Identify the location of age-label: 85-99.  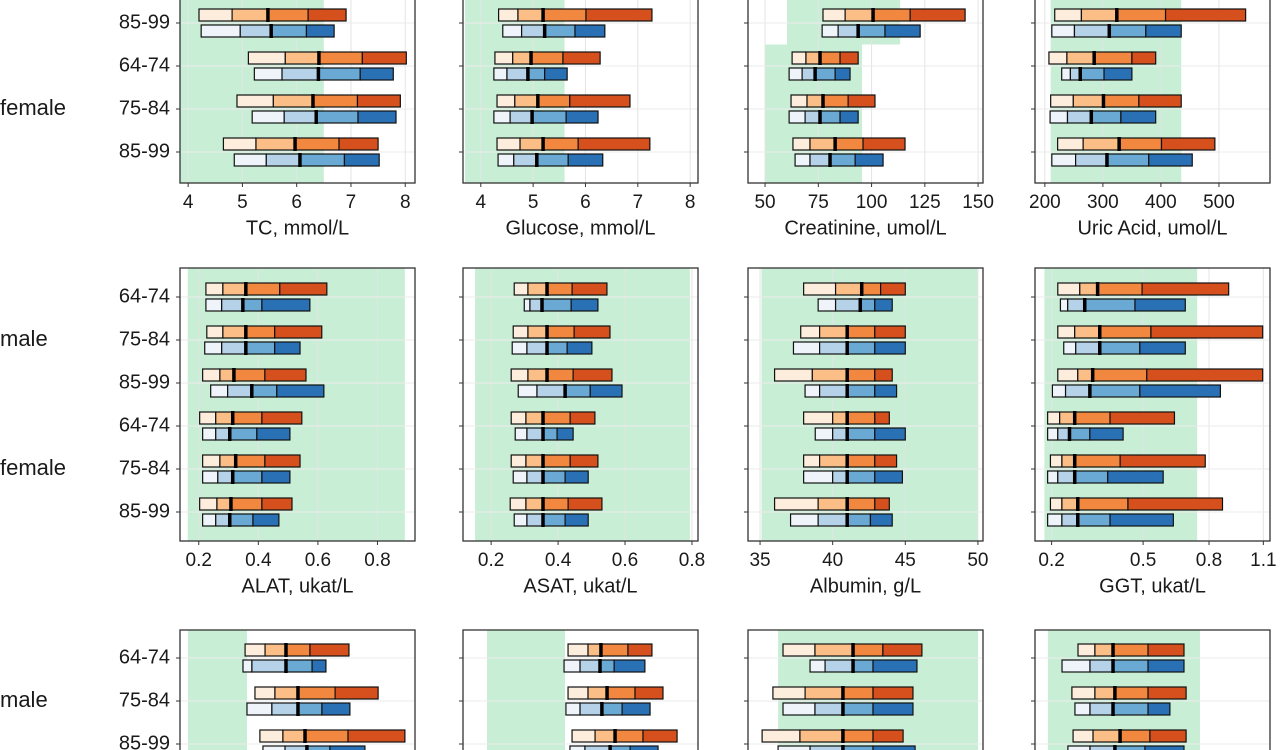
(144, 22).